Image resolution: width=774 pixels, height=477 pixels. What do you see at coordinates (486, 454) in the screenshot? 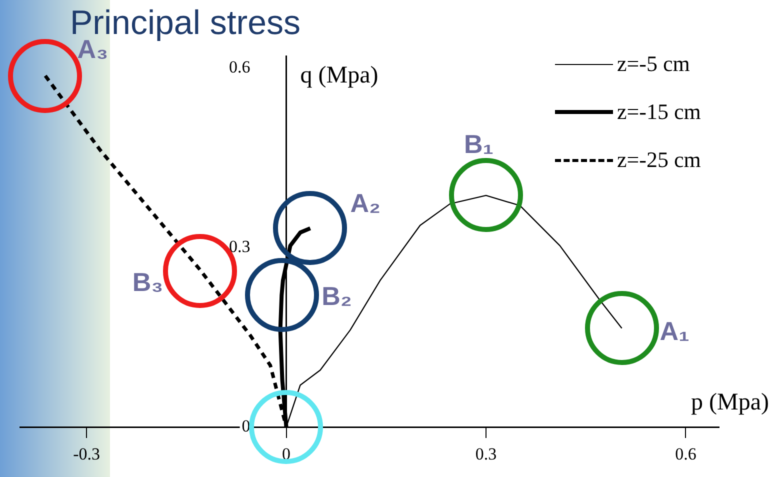
I see `x-tick-label: 0.3` at bounding box center [486, 454].